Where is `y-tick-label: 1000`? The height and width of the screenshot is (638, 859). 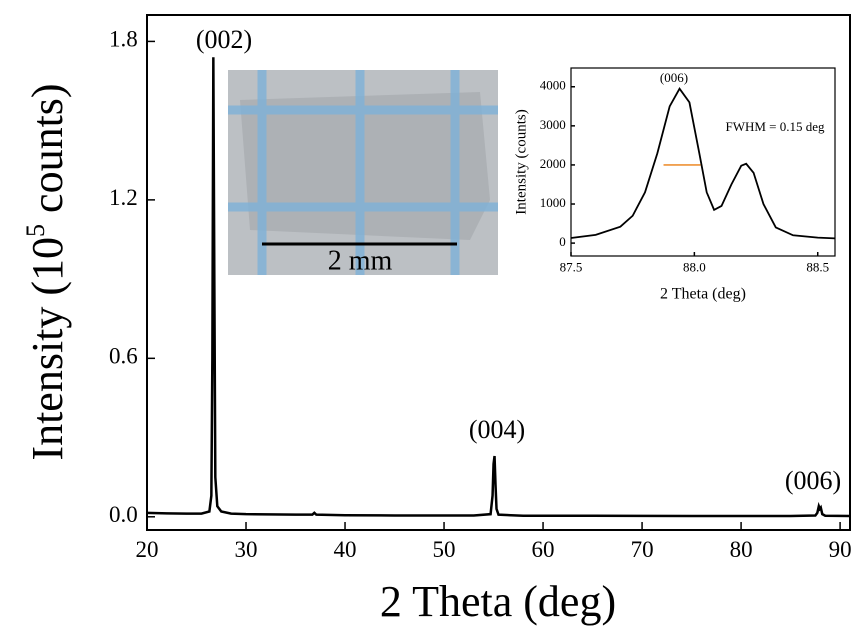
y-tick-label: 1000 is located at coordinates (553, 202).